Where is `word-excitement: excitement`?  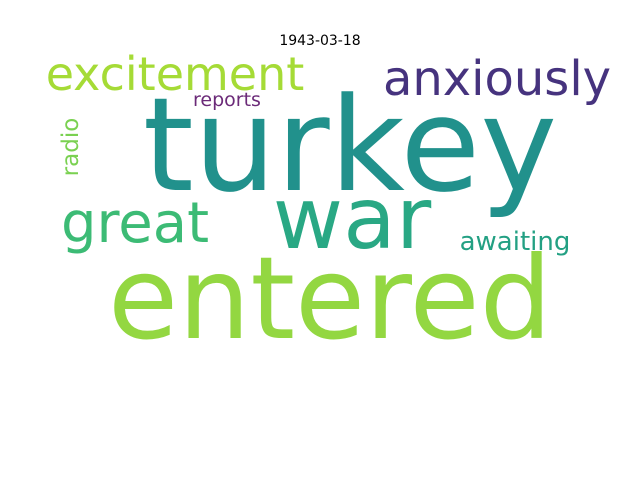 word-excitement: excitement is located at coordinates (175, 74).